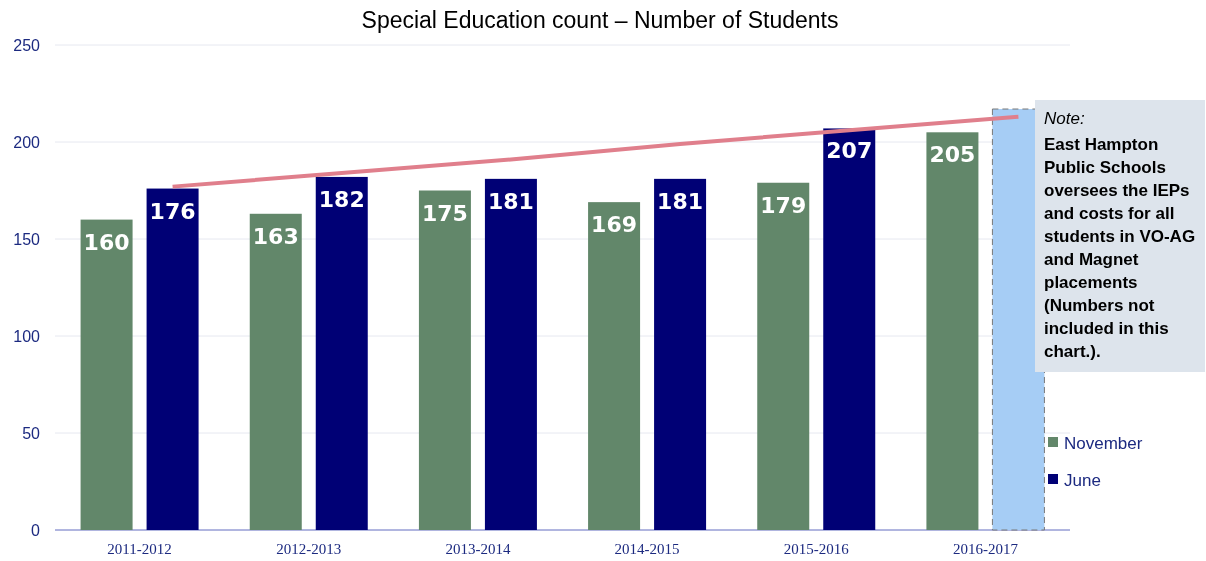 The height and width of the screenshot is (561, 1206). What do you see at coordinates (139, 549) in the screenshot?
I see `x-tick-label: 2011-2012` at bounding box center [139, 549].